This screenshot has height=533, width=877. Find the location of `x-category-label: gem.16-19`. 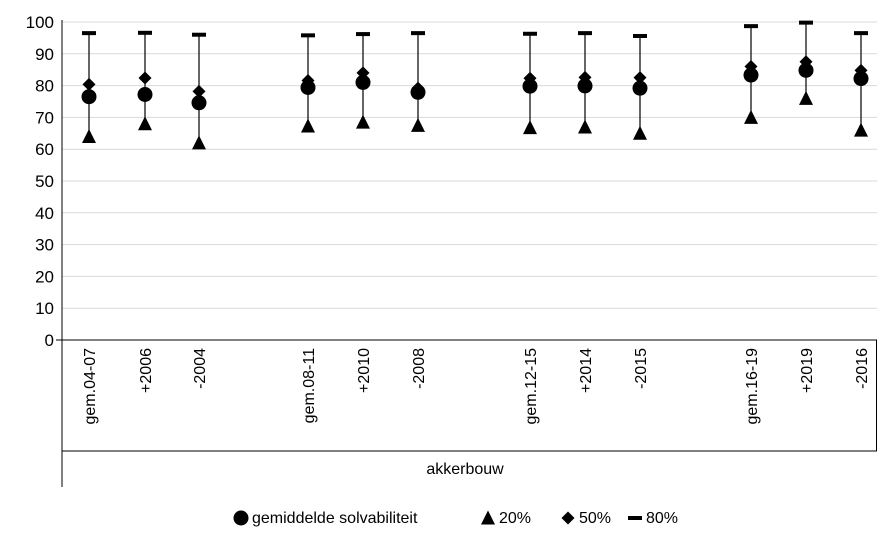

x-category-label: gem.16-19 is located at coordinates (752, 386).